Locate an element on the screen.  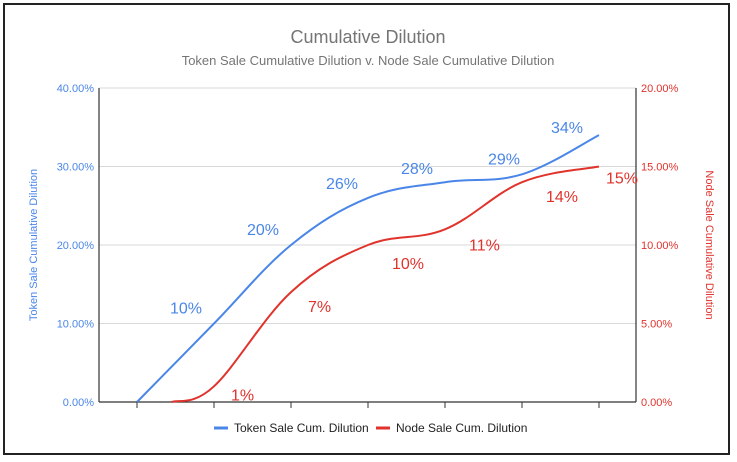
left-tick-label: 40.00% is located at coordinates (76, 89).